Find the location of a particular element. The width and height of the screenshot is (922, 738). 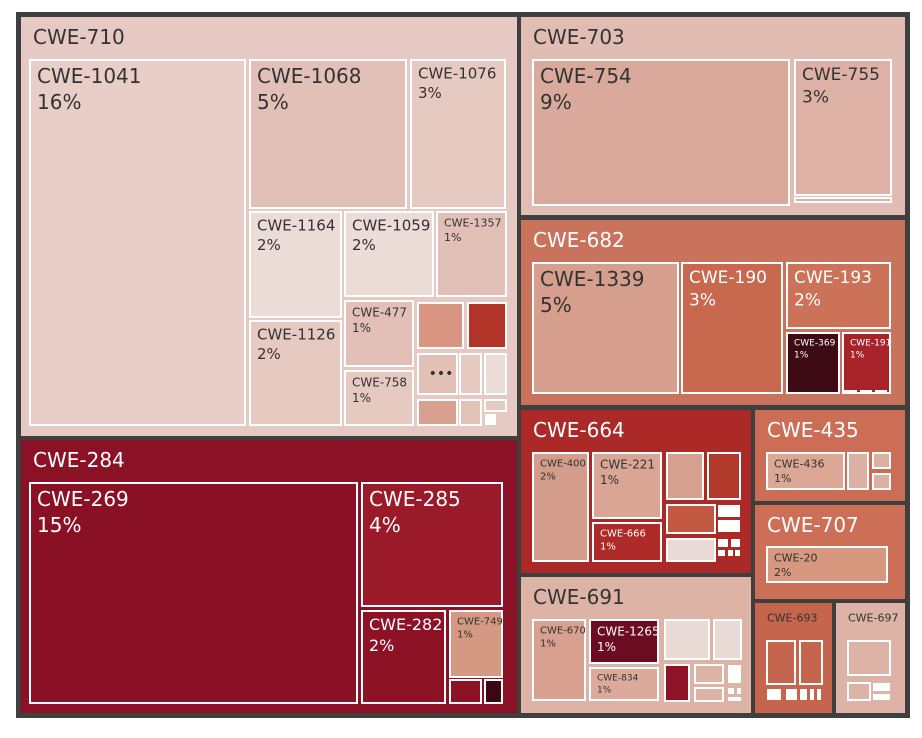

tile-cwe-400-percent: 2% is located at coordinates (548, 477).